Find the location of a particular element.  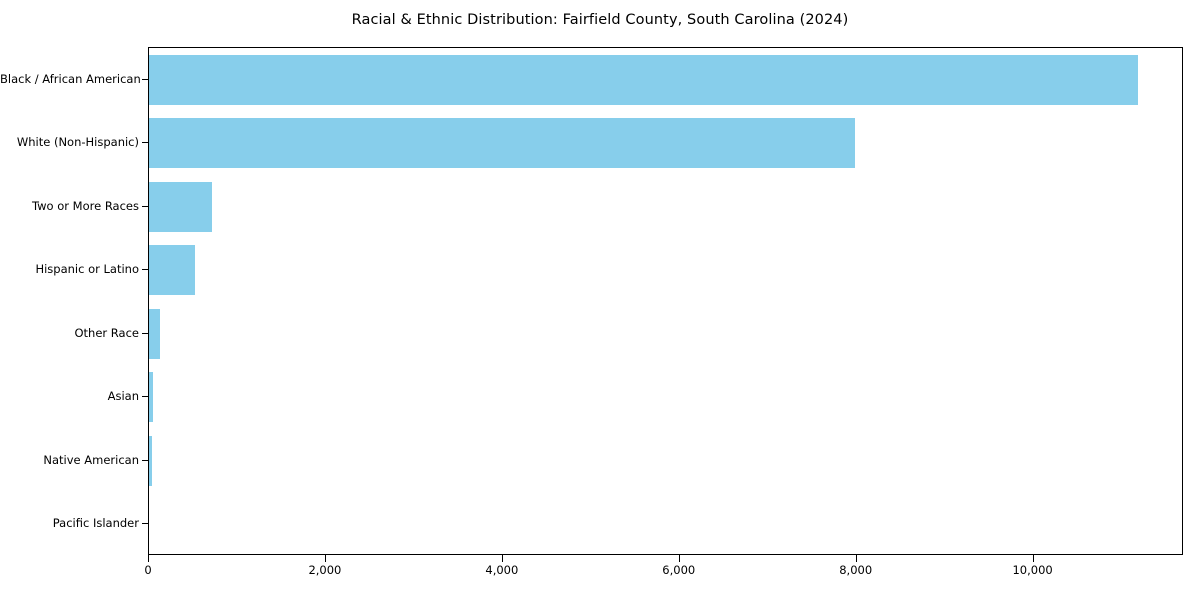

x-axis-tick-label: 10,000 is located at coordinates (1032, 570).